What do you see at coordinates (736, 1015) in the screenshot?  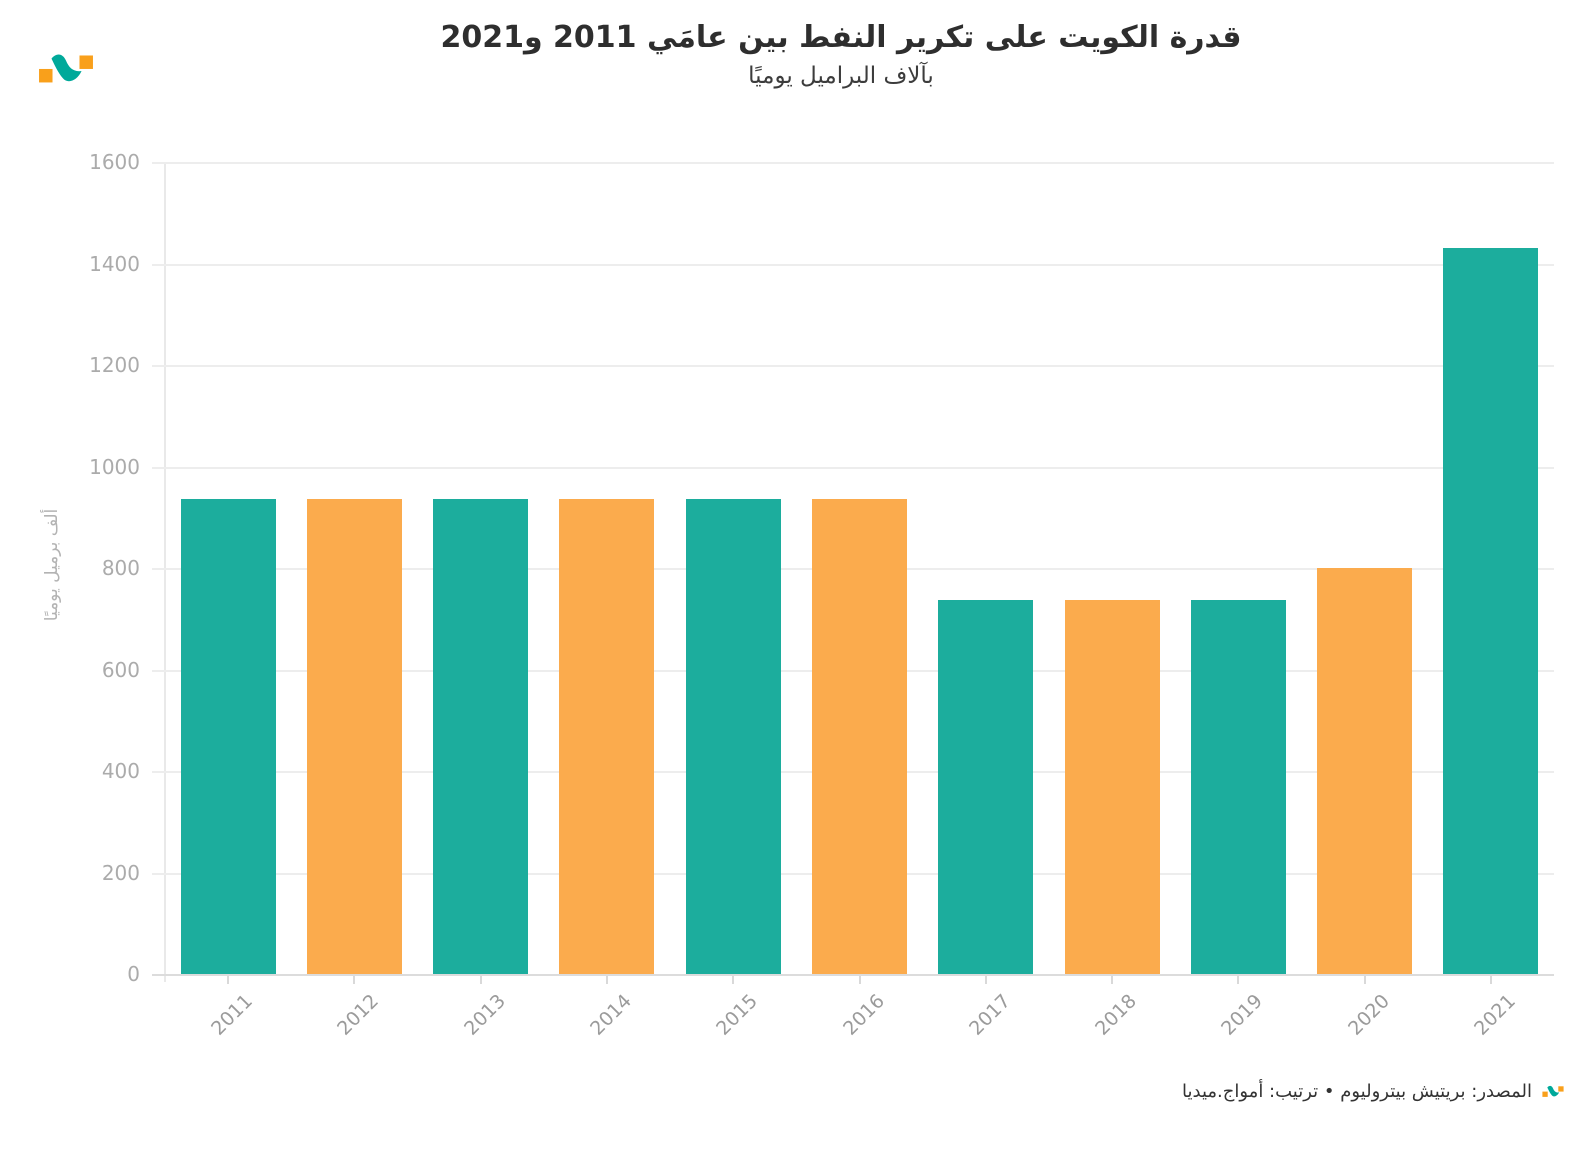 I see `x-tick-label-text: 2015` at bounding box center [736, 1015].